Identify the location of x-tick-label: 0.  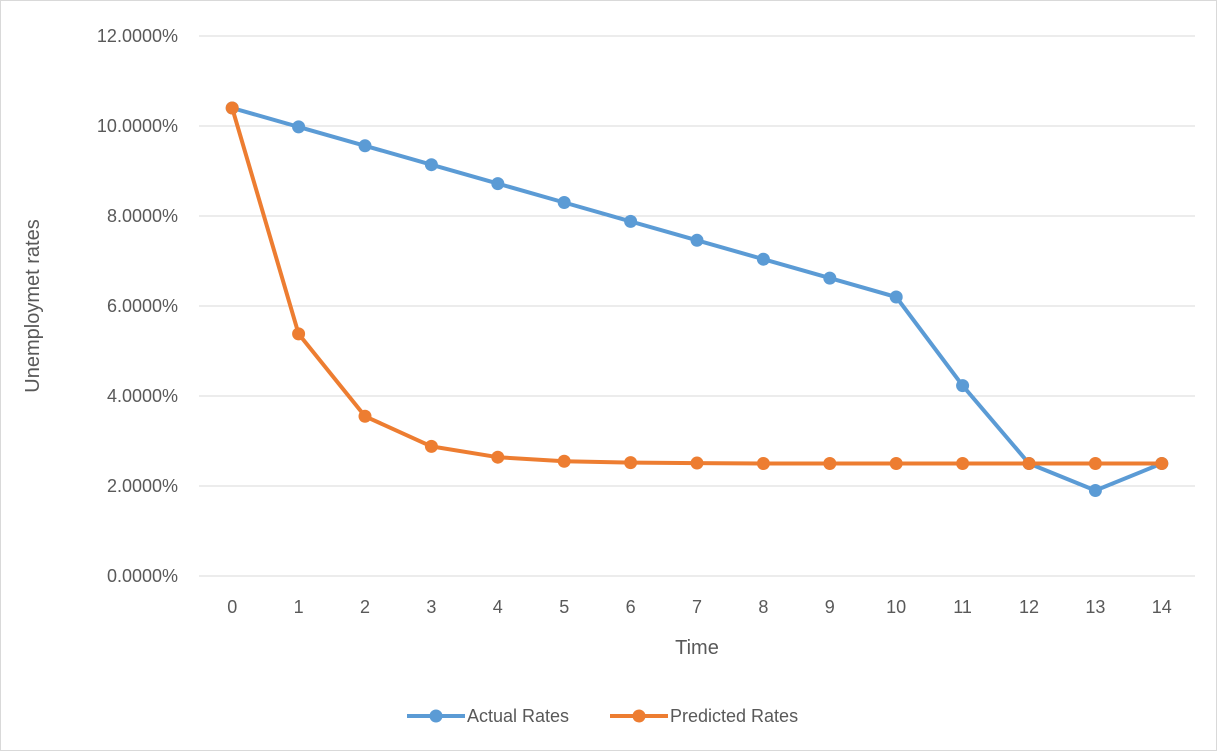
(232, 607).